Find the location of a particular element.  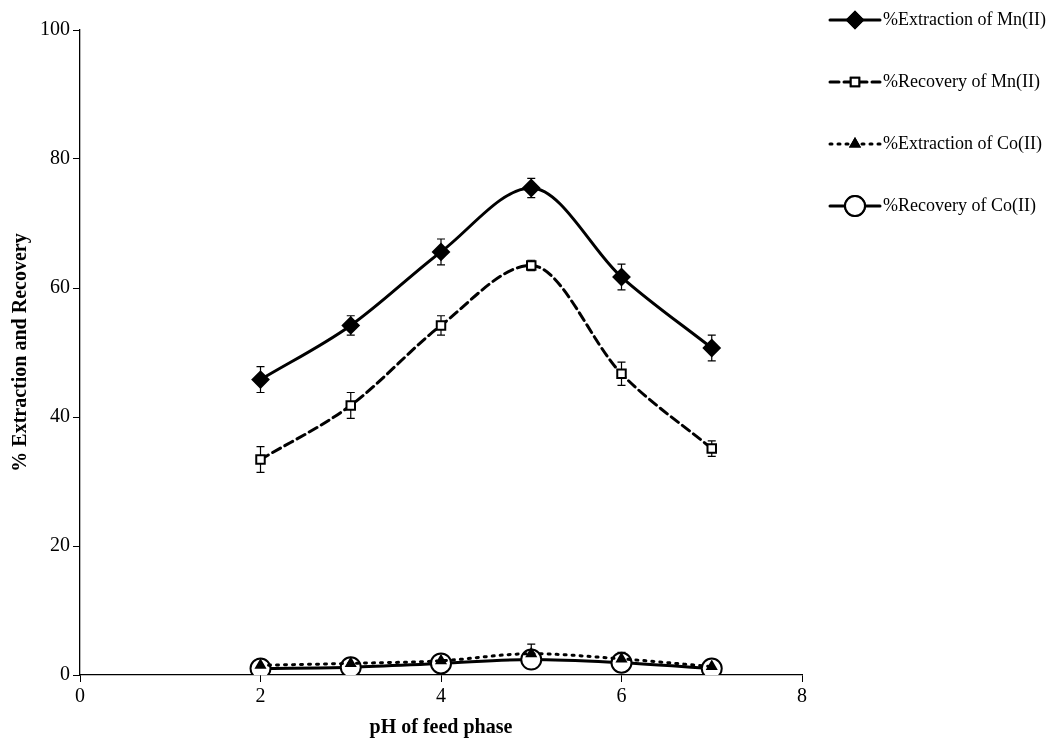

x-tick-label: 6 is located at coordinates (621, 695).